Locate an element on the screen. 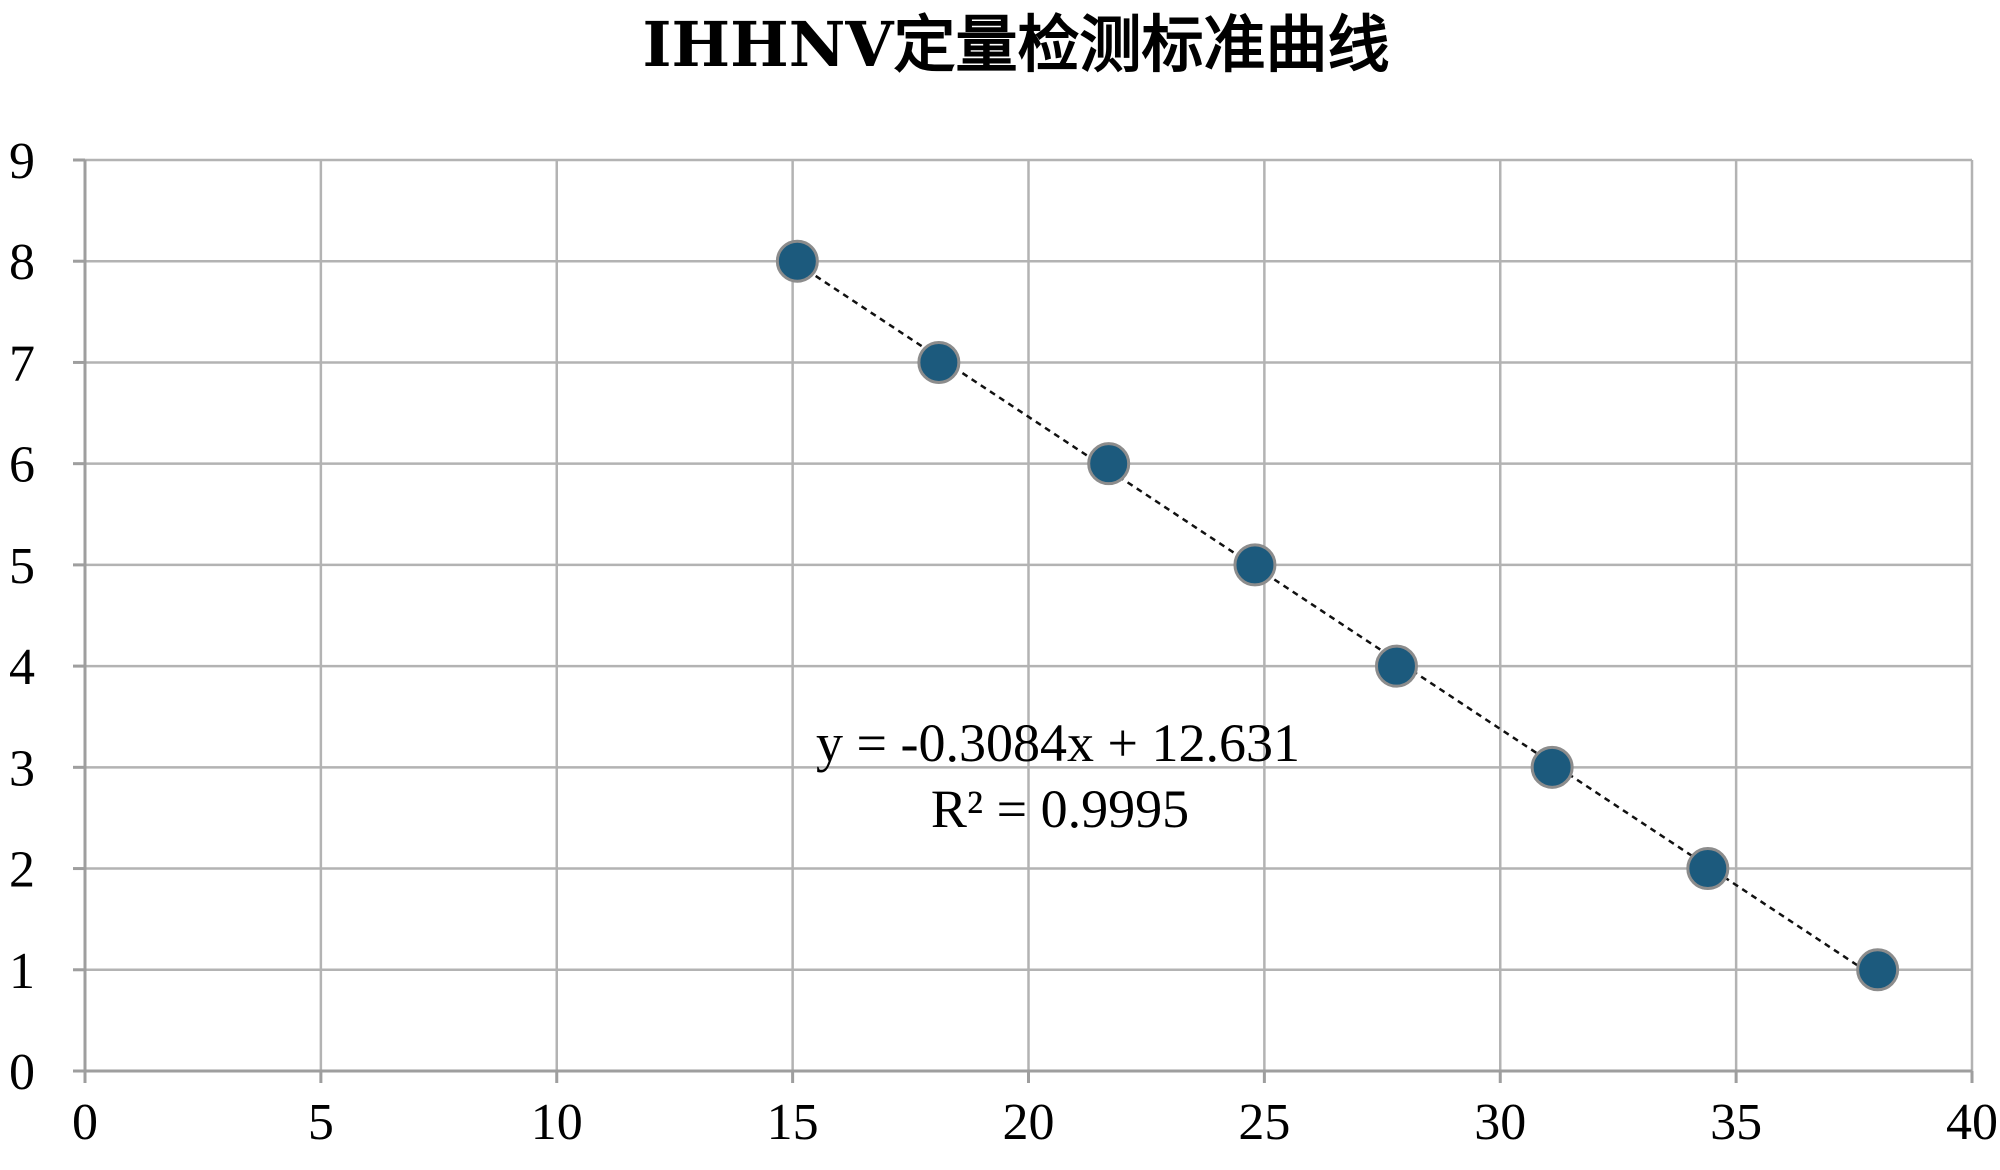 This screenshot has width=2000, height=1170. trendline-equation: y = -0.3084x + 12.631 is located at coordinates (1058, 743).